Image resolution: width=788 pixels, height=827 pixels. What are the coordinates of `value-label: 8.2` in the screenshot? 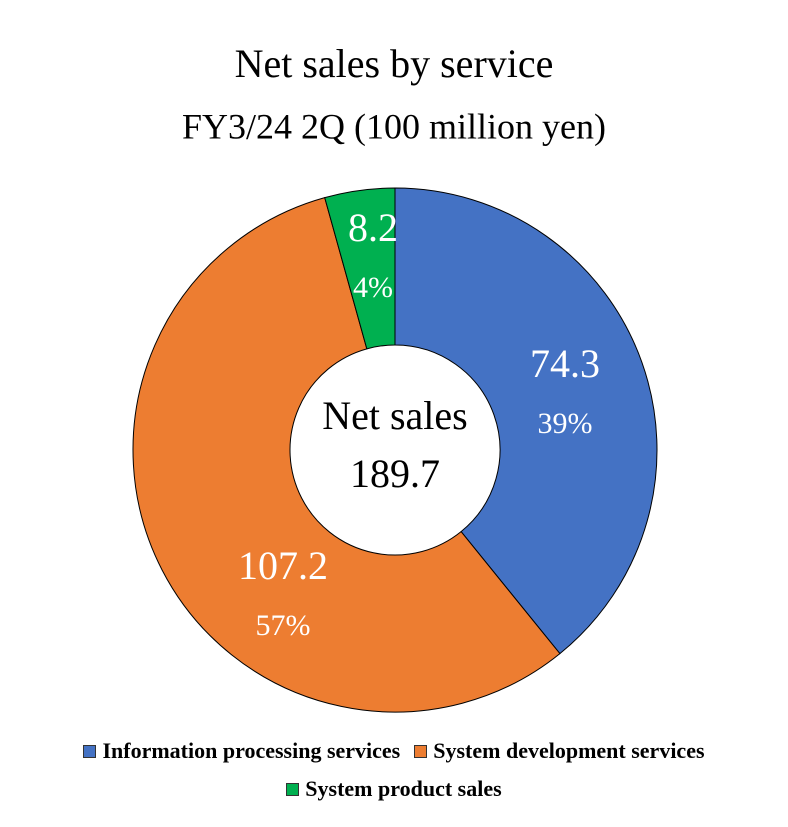 It's located at (373, 227).